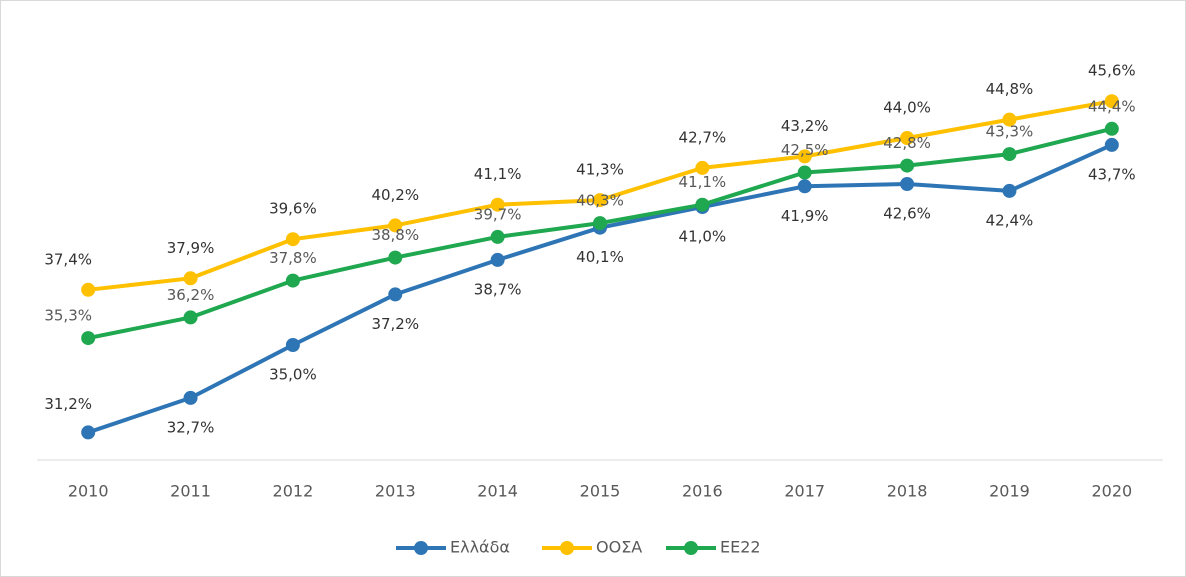 The width and height of the screenshot is (1186, 577). What do you see at coordinates (497, 491) in the screenshot?
I see `x-tick-label: 2014` at bounding box center [497, 491].